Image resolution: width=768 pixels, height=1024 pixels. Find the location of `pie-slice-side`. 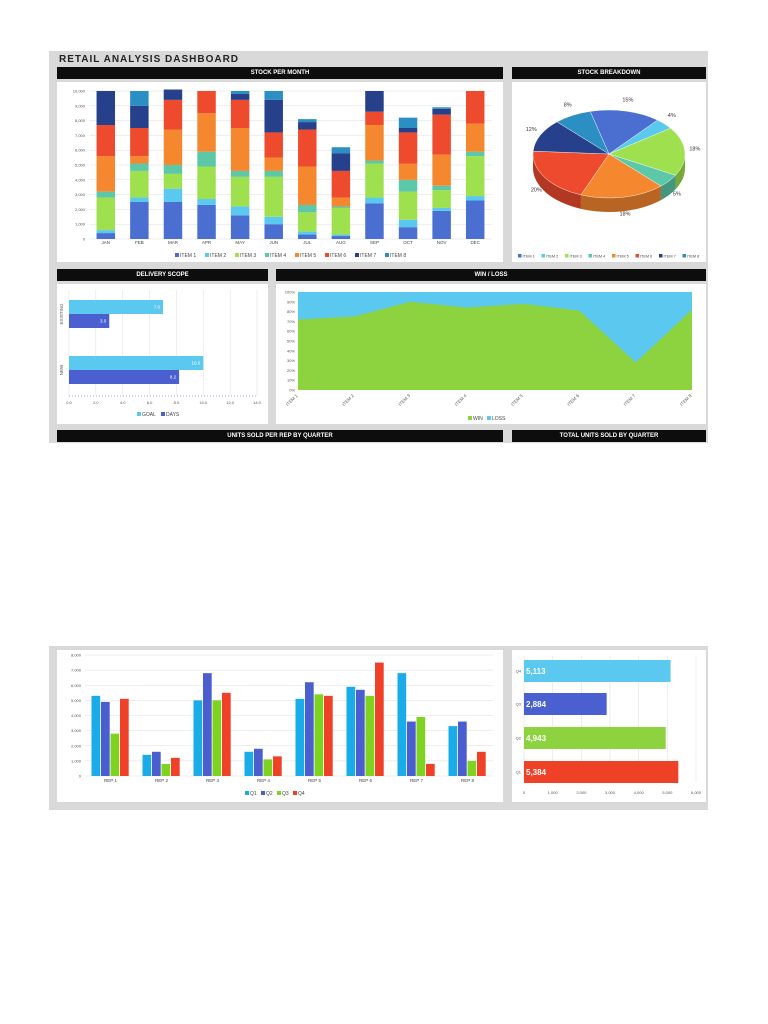

pie-slice-side is located at coordinates (620, 199).